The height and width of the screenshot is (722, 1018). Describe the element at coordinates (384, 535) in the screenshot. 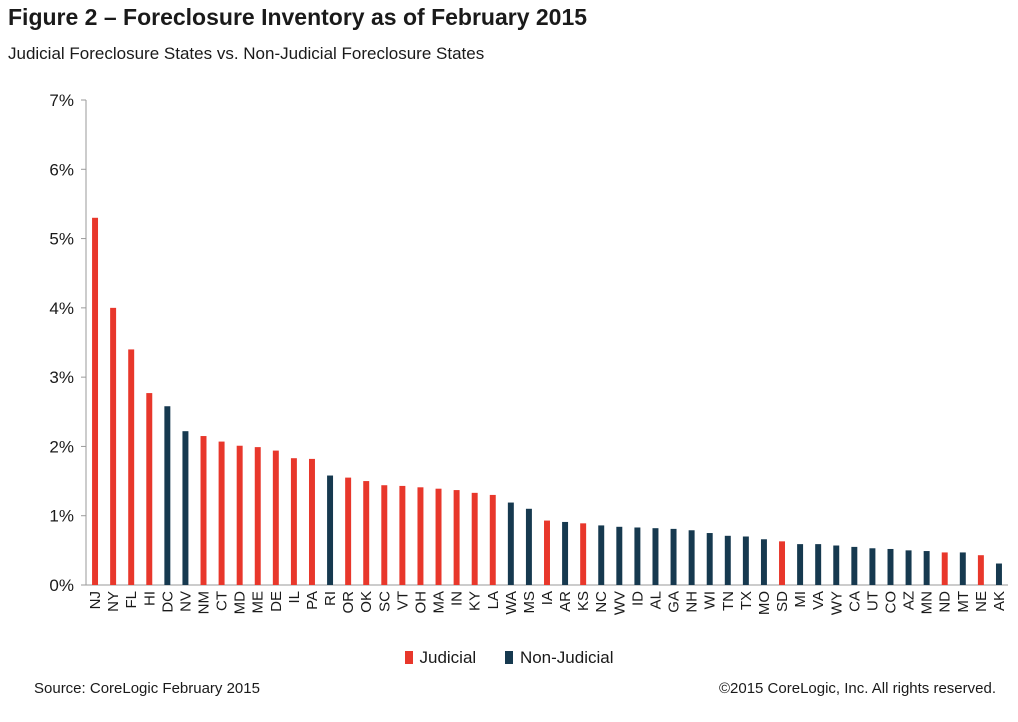

I see `bar-sc` at that location.